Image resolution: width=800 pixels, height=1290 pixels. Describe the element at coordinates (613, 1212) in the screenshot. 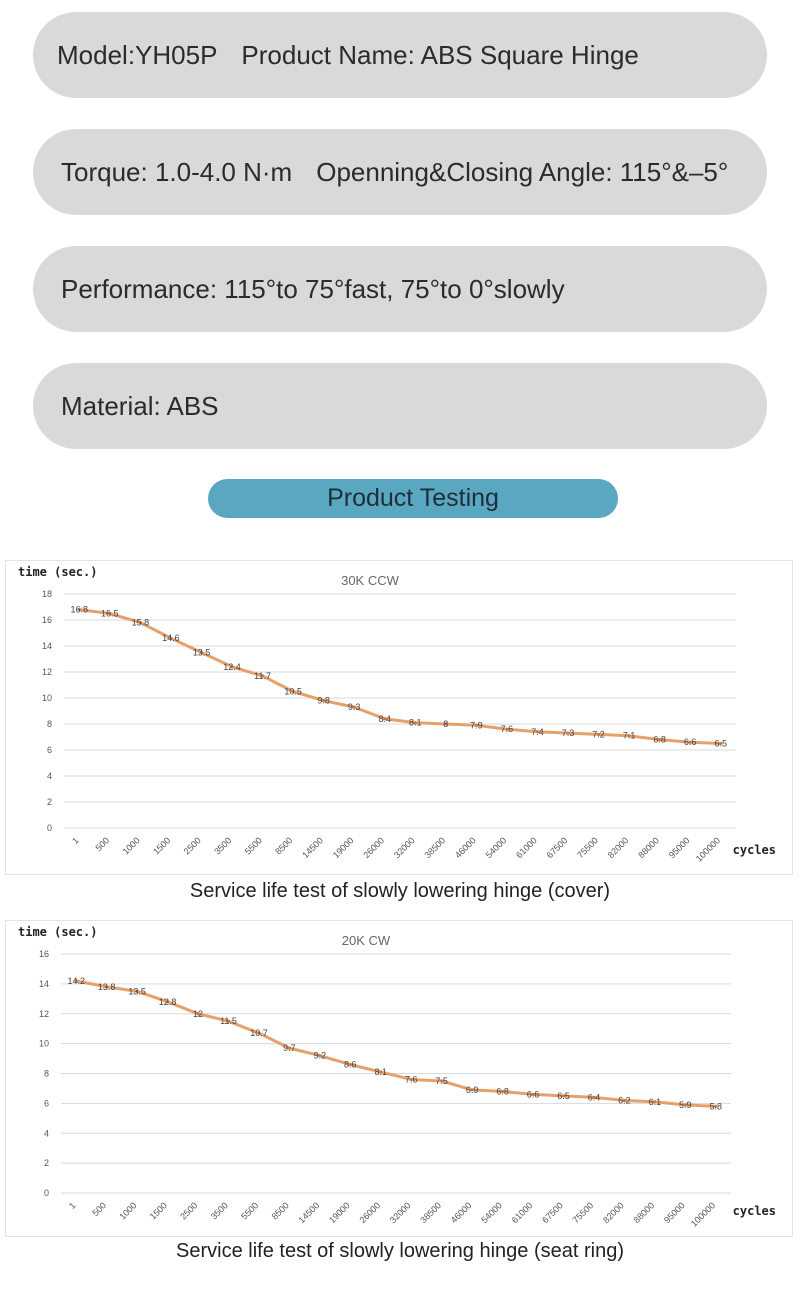

I see `x-tick-label: 82000` at that location.